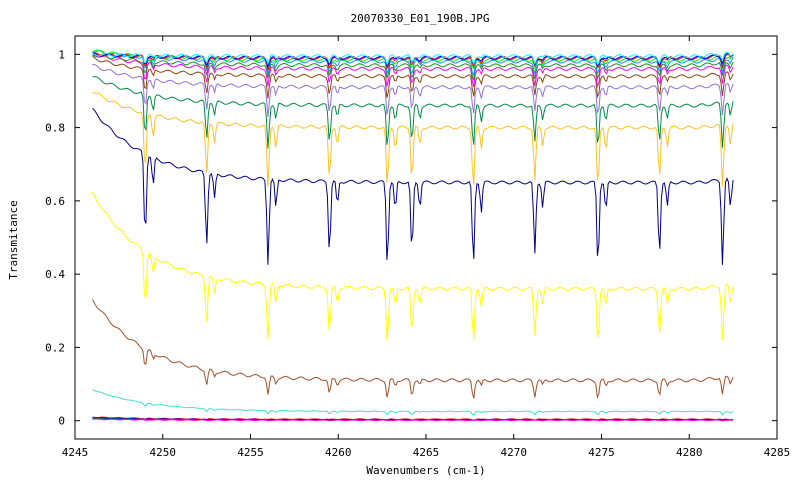  Describe the element at coordinates (55, 201) in the screenshot. I see `y-tick-label: 0.6` at that location.